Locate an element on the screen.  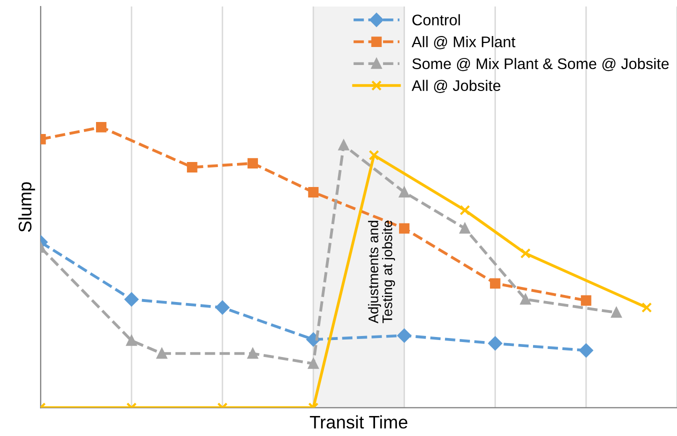
legend-label: All @ Mix Plant is located at coordinates (464, 43).